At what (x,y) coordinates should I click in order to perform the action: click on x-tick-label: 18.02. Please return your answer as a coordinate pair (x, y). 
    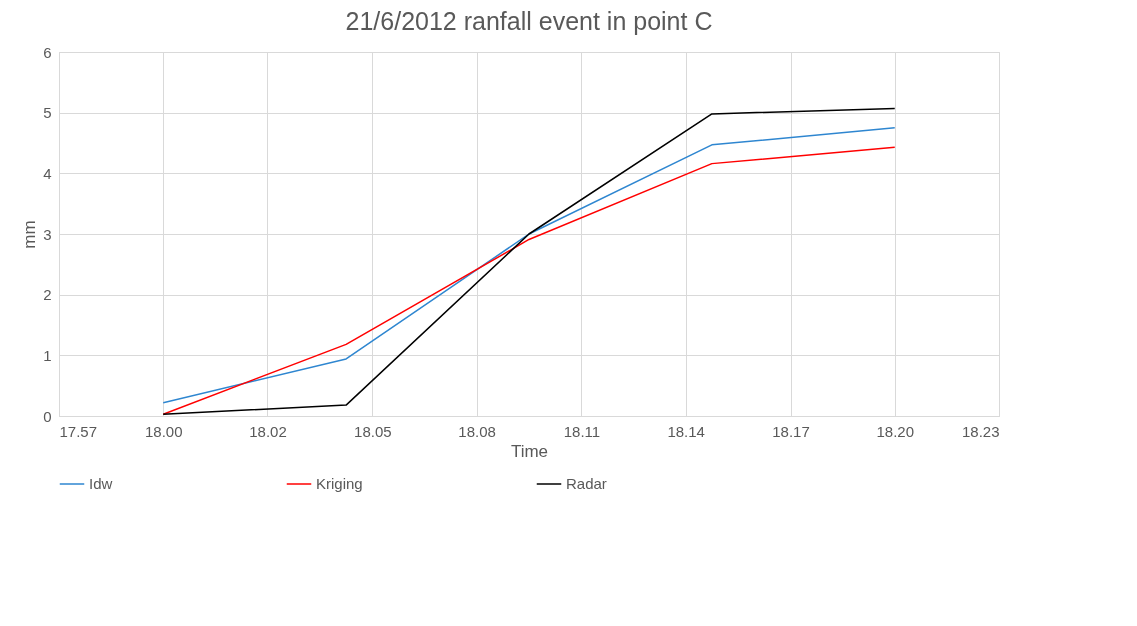
    Looking at the image, I should click on (268, 431).